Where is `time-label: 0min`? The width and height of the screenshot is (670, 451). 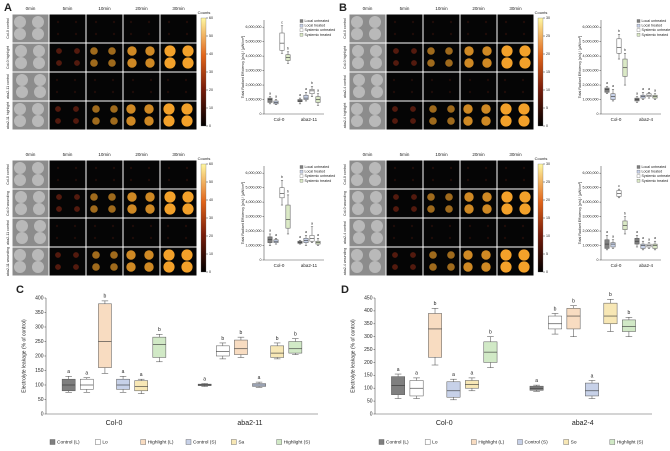
time-label: 0min is located at coordinates (368, 8).